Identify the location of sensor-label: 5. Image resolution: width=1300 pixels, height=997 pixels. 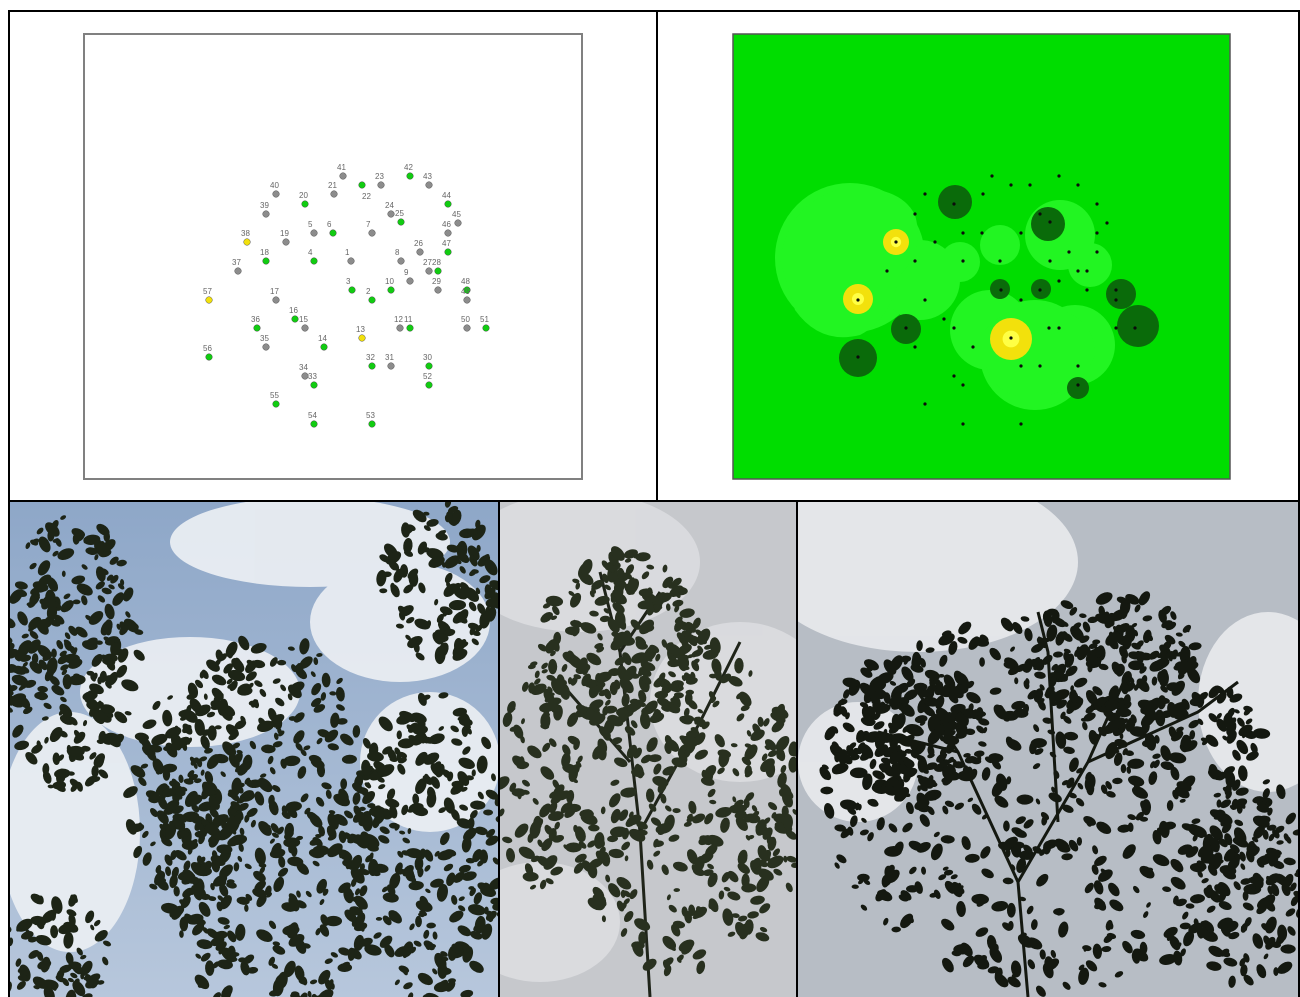
(310, 224).